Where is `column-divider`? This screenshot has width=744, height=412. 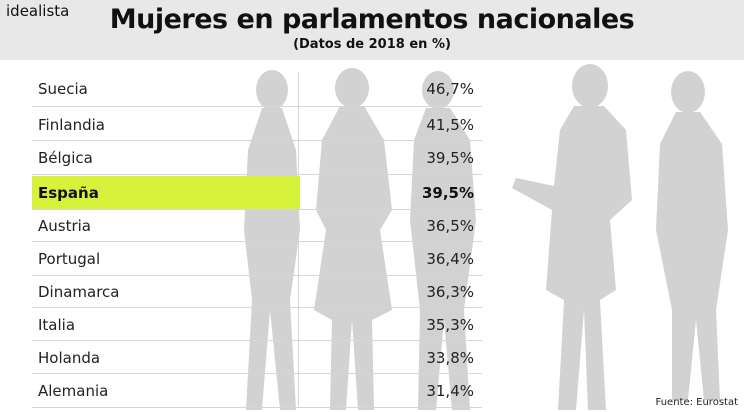
column-divider is located at coordinates (298, 239).